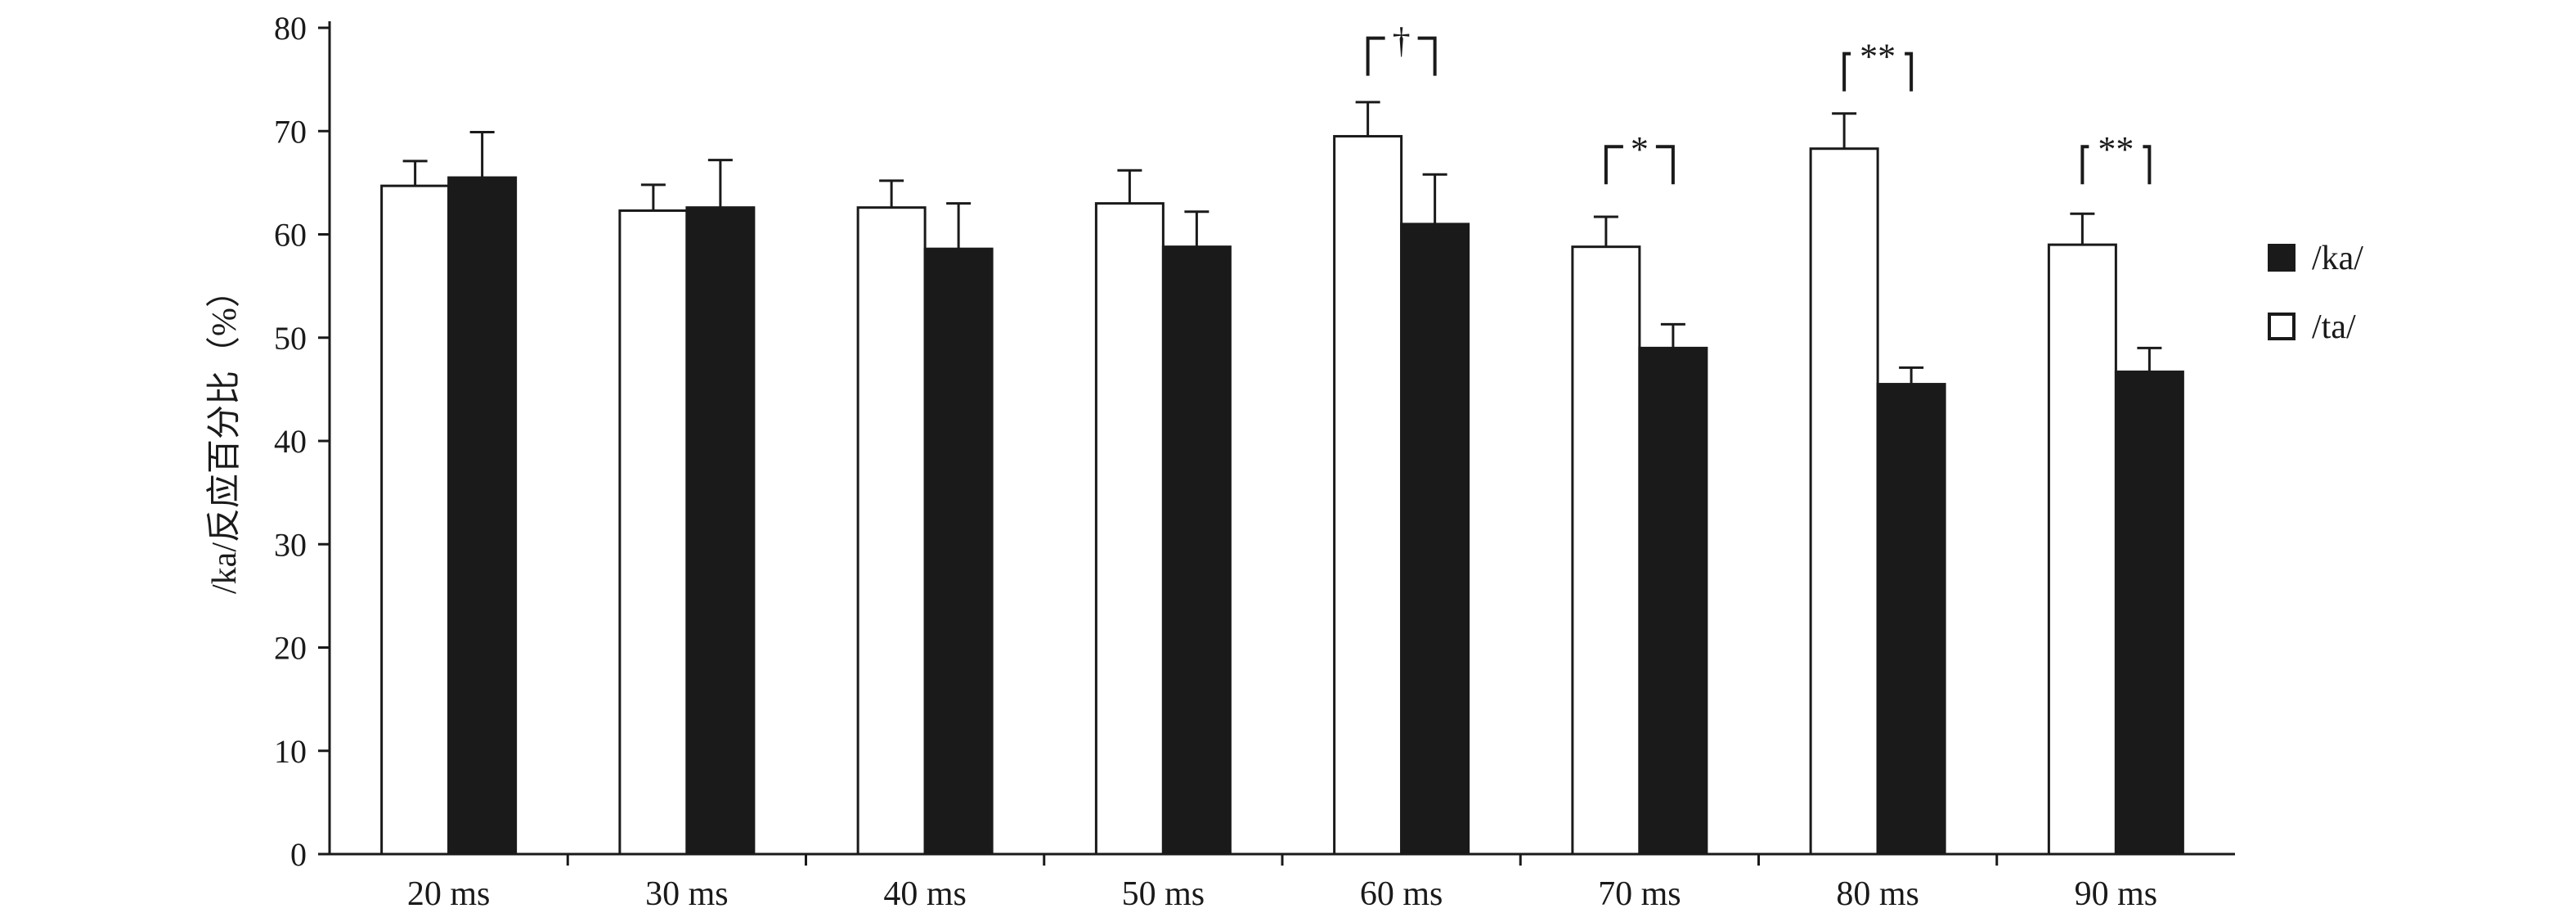 The image size is (2576, 922). What do you see at coordinates (290, 545) in the screenshot?
I see `y-tick-label: 30` at bounding box center [290, 545].